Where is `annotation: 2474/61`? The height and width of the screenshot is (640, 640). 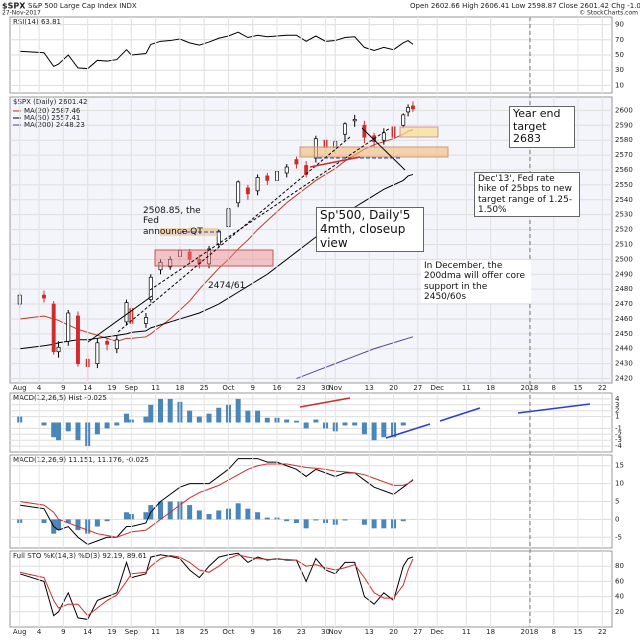 annotation: 2474/61 is located at coordinates (227, 286).